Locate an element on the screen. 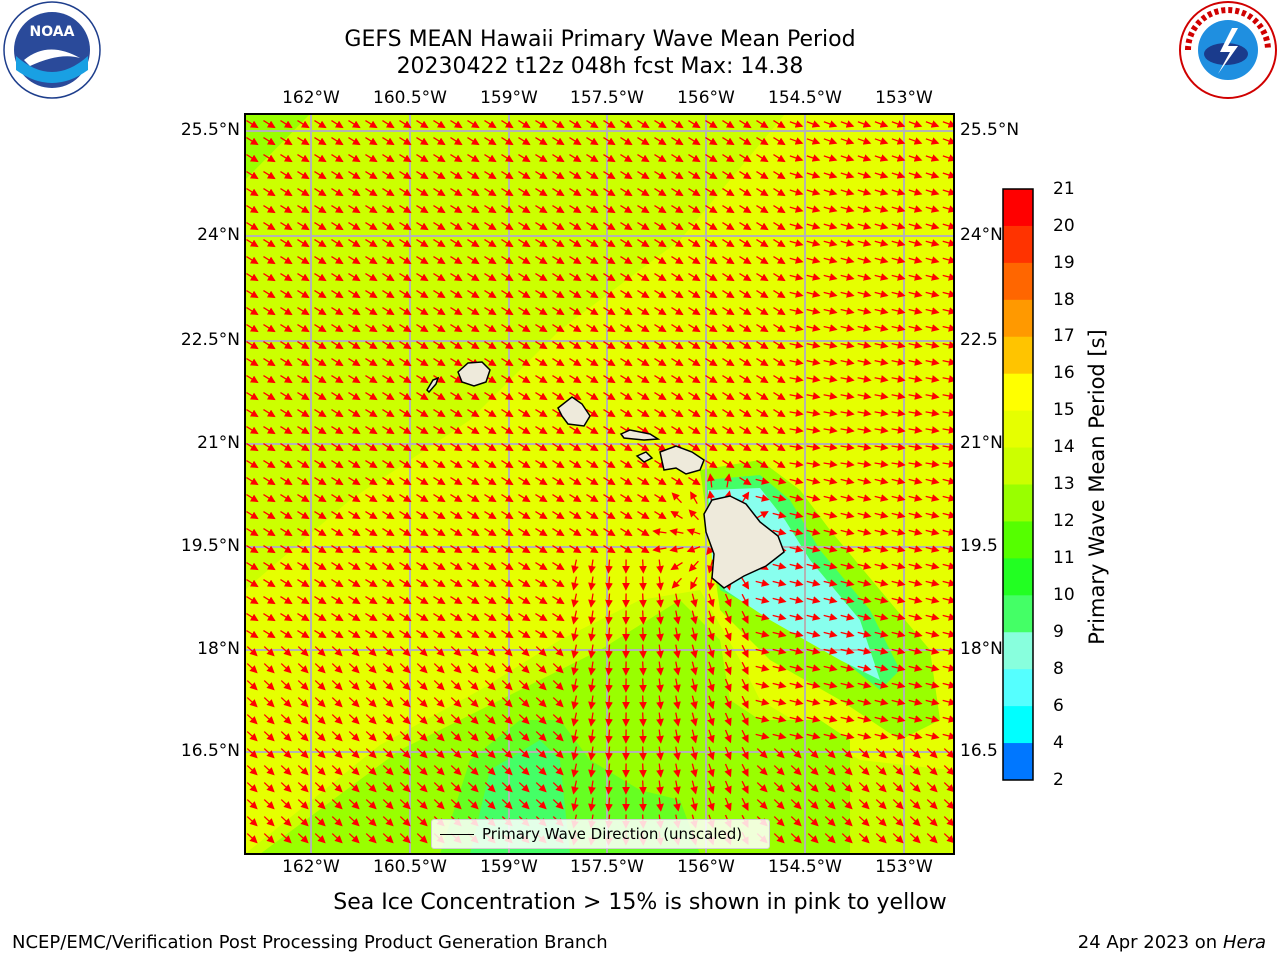 The height and width of the screenshot is (960, 1280). lat-tick-left: 21°N is located at coordinates (218, 443).